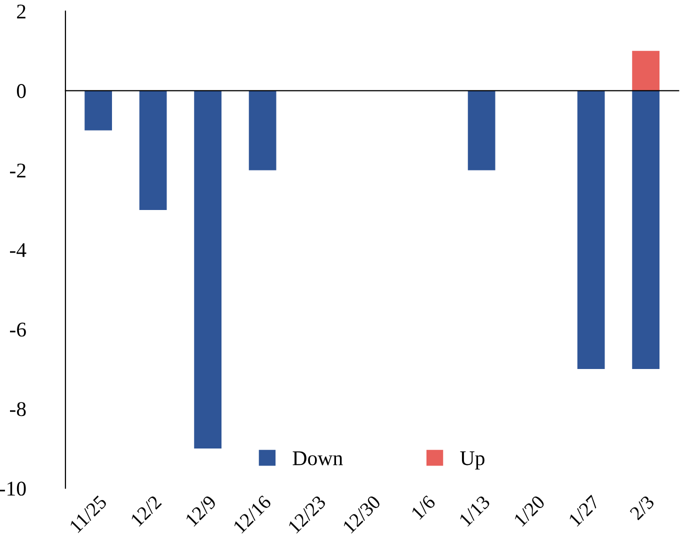 The width and height of the screenshot is (689, 558). Describe the element at coordinates (18, 329) in the screenshot. I see `y-tick-label: -6` at that location.